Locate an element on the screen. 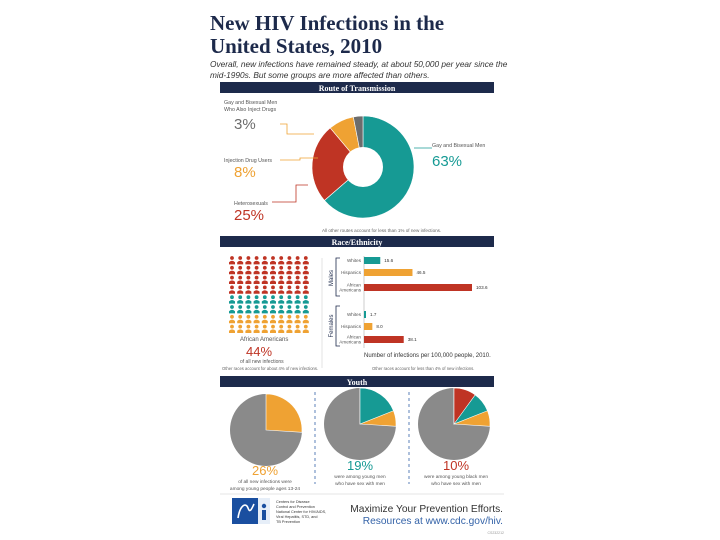  race-group-pct: 44% is located at coordinates (259, 351).